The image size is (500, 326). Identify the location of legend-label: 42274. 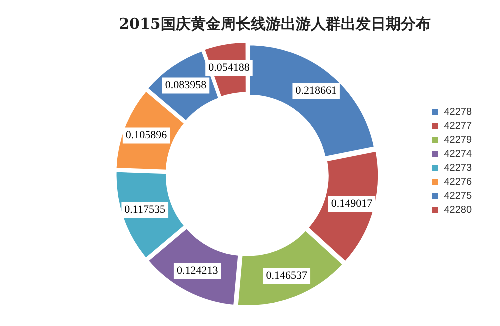
(458, 154).